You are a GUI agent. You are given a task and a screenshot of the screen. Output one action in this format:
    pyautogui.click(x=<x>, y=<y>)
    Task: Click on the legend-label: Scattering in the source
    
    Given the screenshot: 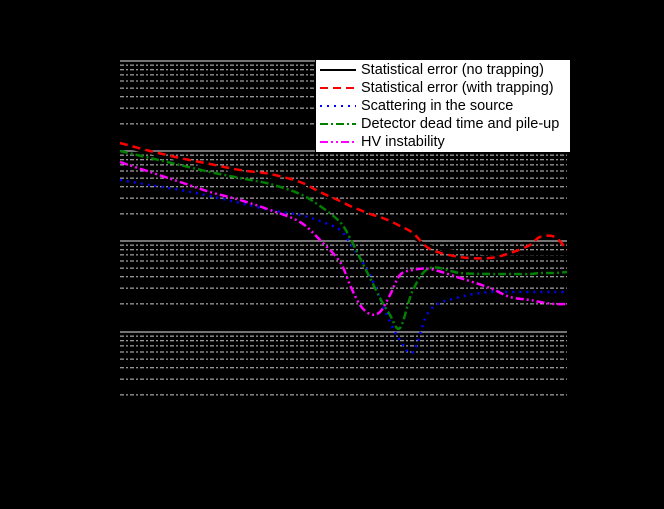 What is the action you would take?
    pyautogui.click(x=437, y=106)
    